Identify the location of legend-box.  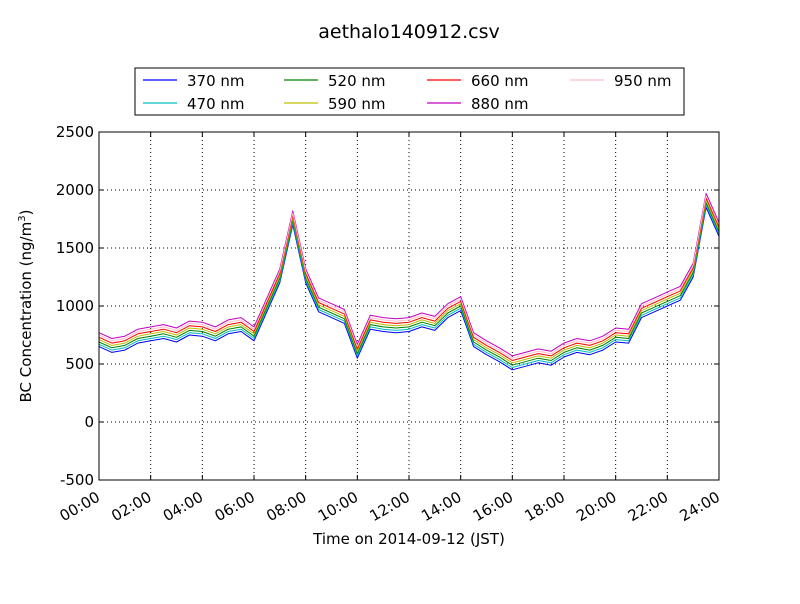
(409, 91).